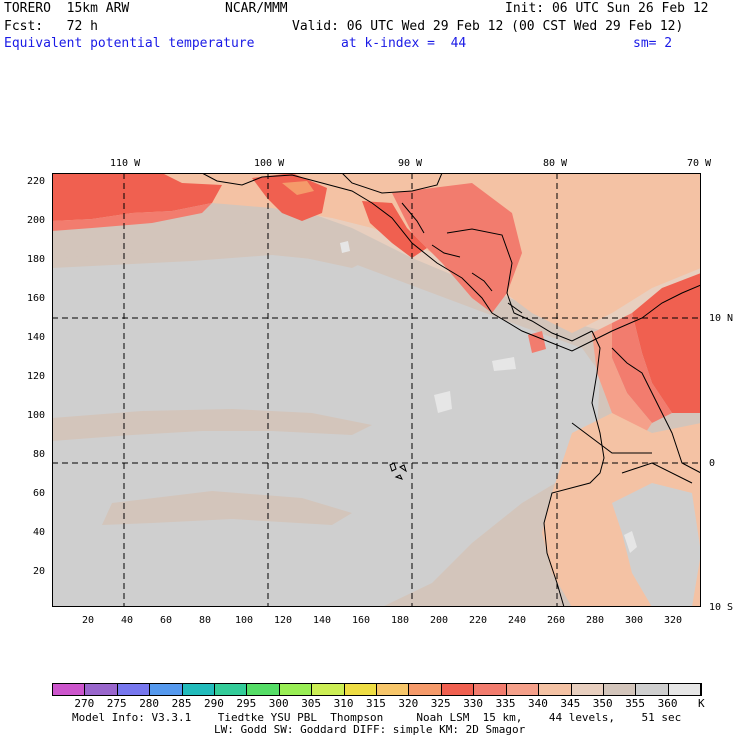  Describe the element at coordinates (212, 425) in the screenshot. I see `field-grey-band` at that location.